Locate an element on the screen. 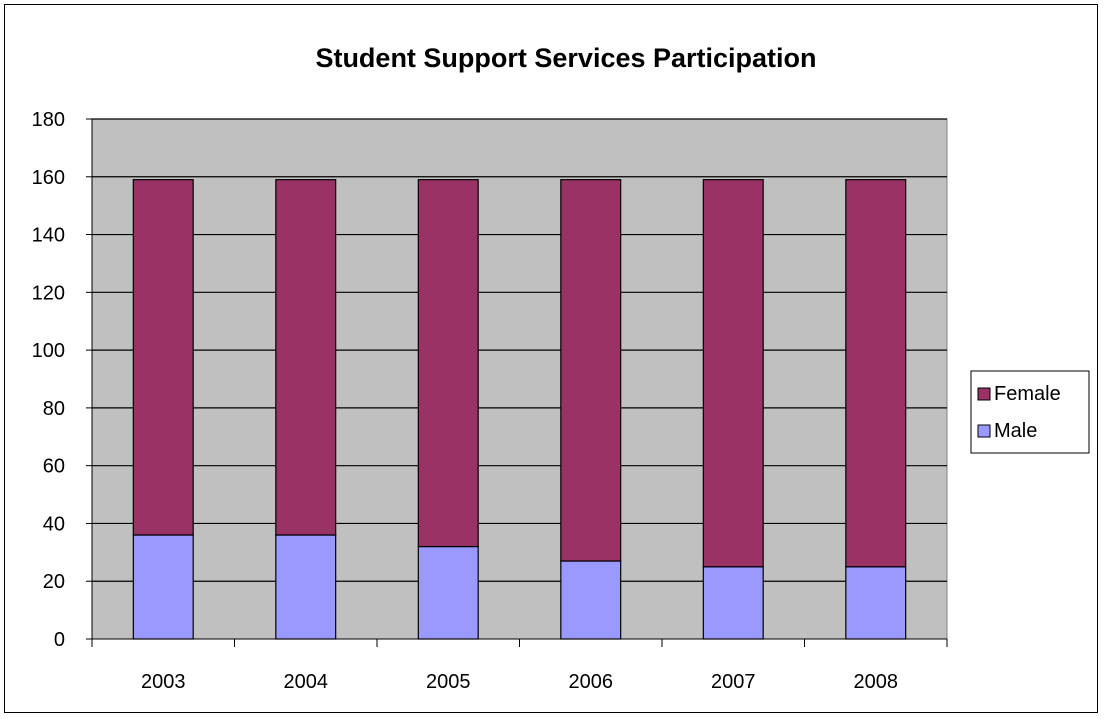 The height and width of the screenshot is (719, 1104). bar-male-2004 is located at coordinates (306, 587).